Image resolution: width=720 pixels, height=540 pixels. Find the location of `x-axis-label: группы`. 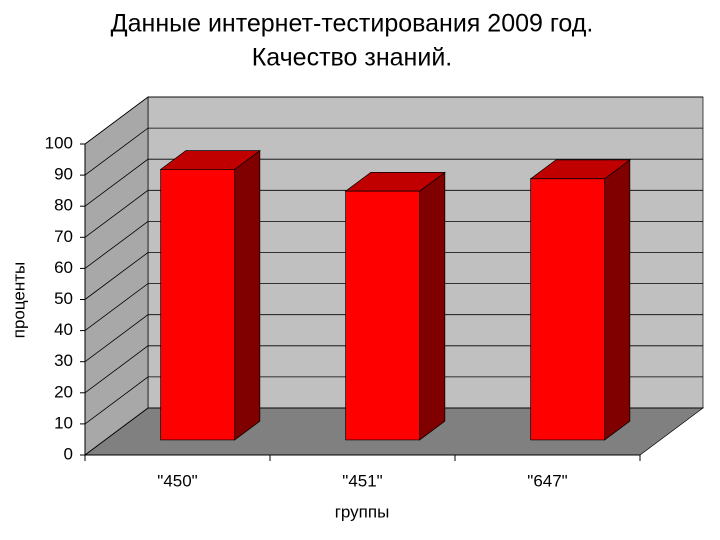

x-axis-label: группы is located at coordinates (362, 511).